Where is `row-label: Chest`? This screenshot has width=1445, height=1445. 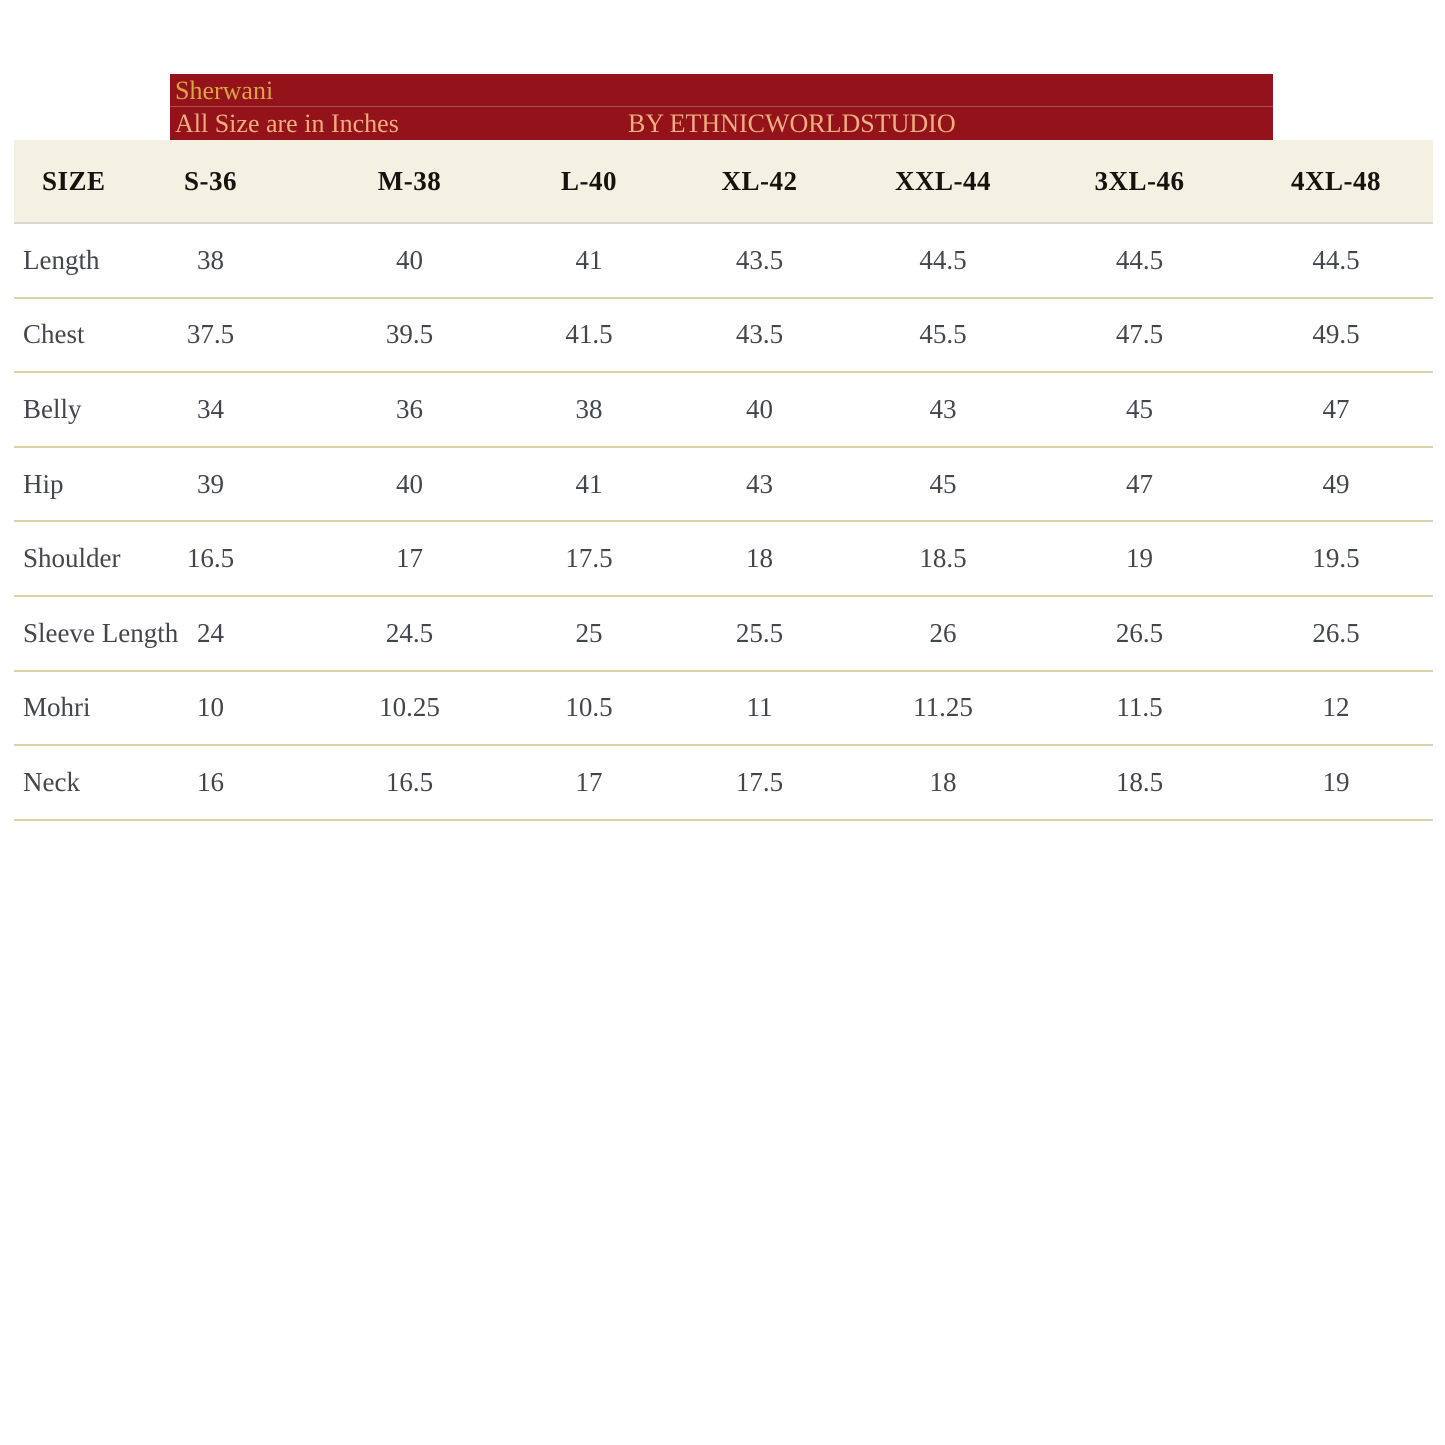
row-label: Chest is located at coordinates (60, 335).